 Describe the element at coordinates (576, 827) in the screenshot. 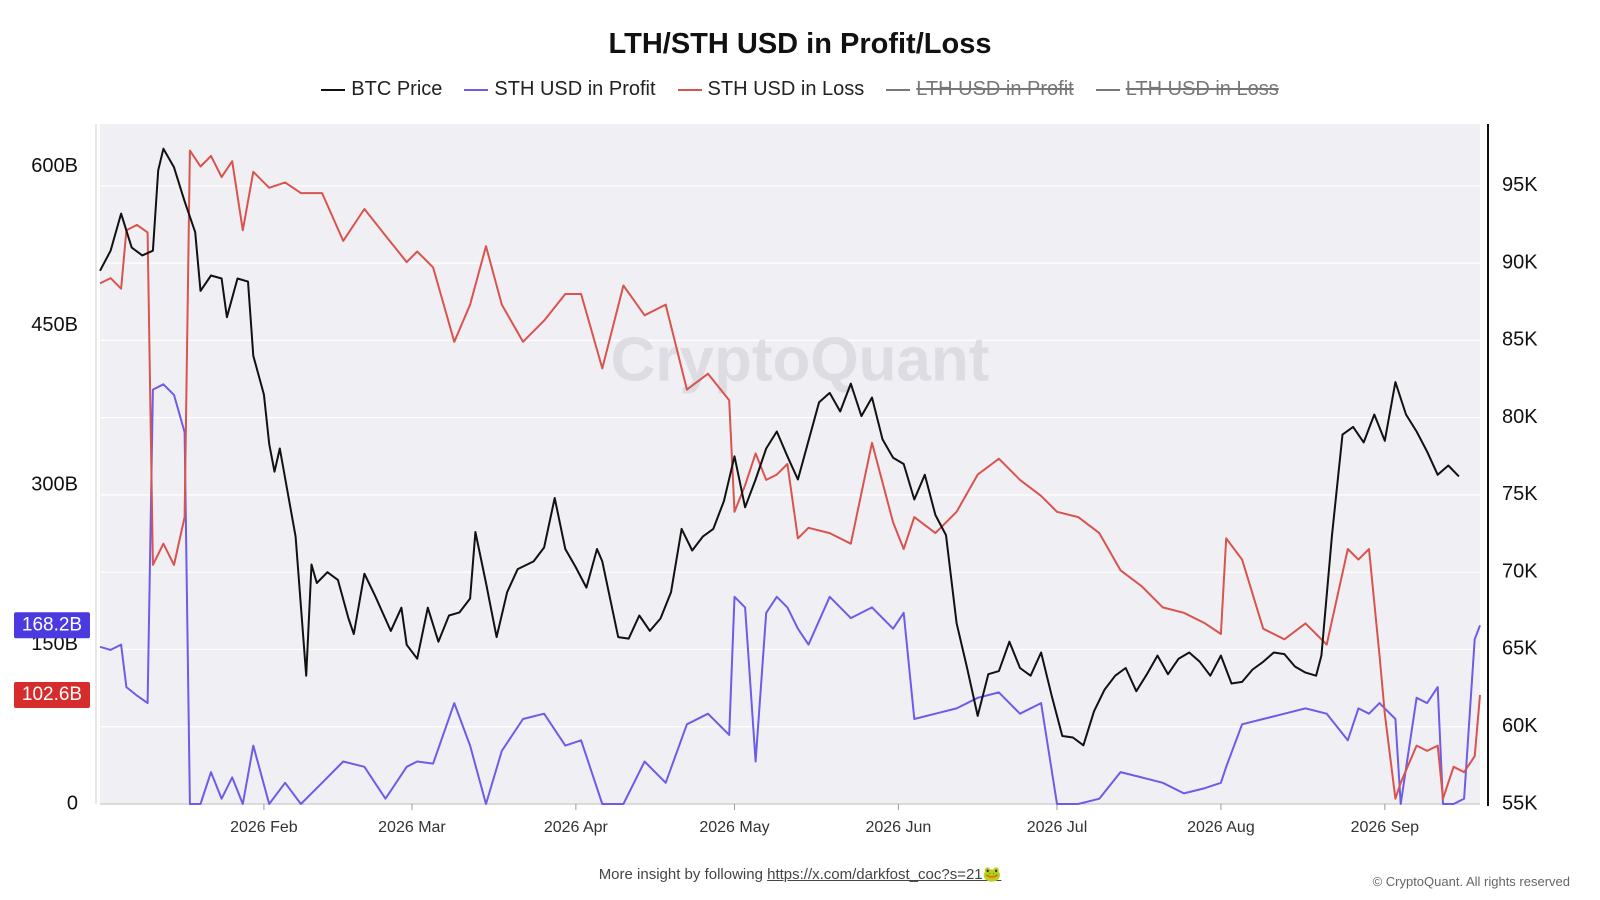

I see `x-tick-label: 2026 Apr` at that location.